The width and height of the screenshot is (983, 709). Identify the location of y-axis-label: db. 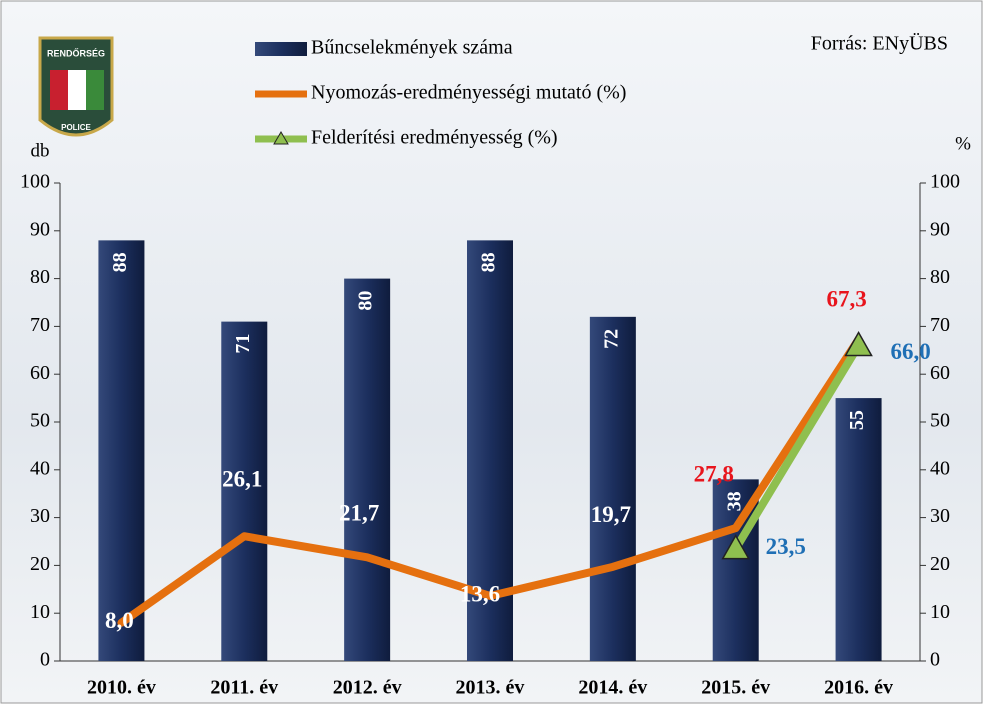
(40, 150).